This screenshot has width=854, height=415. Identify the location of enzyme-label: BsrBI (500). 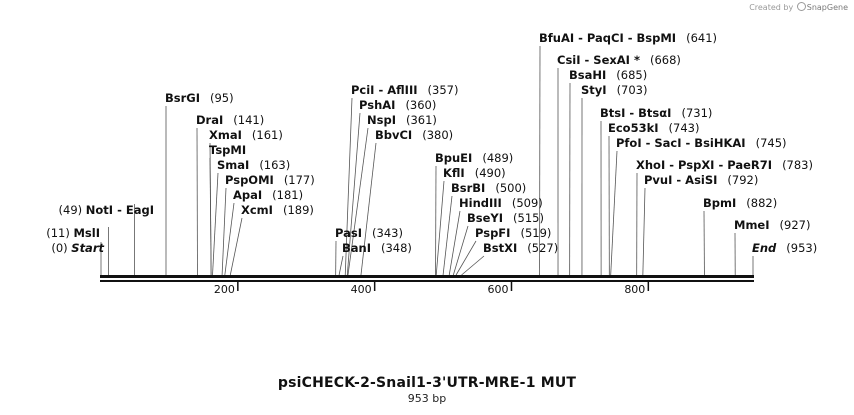
(488, 188).